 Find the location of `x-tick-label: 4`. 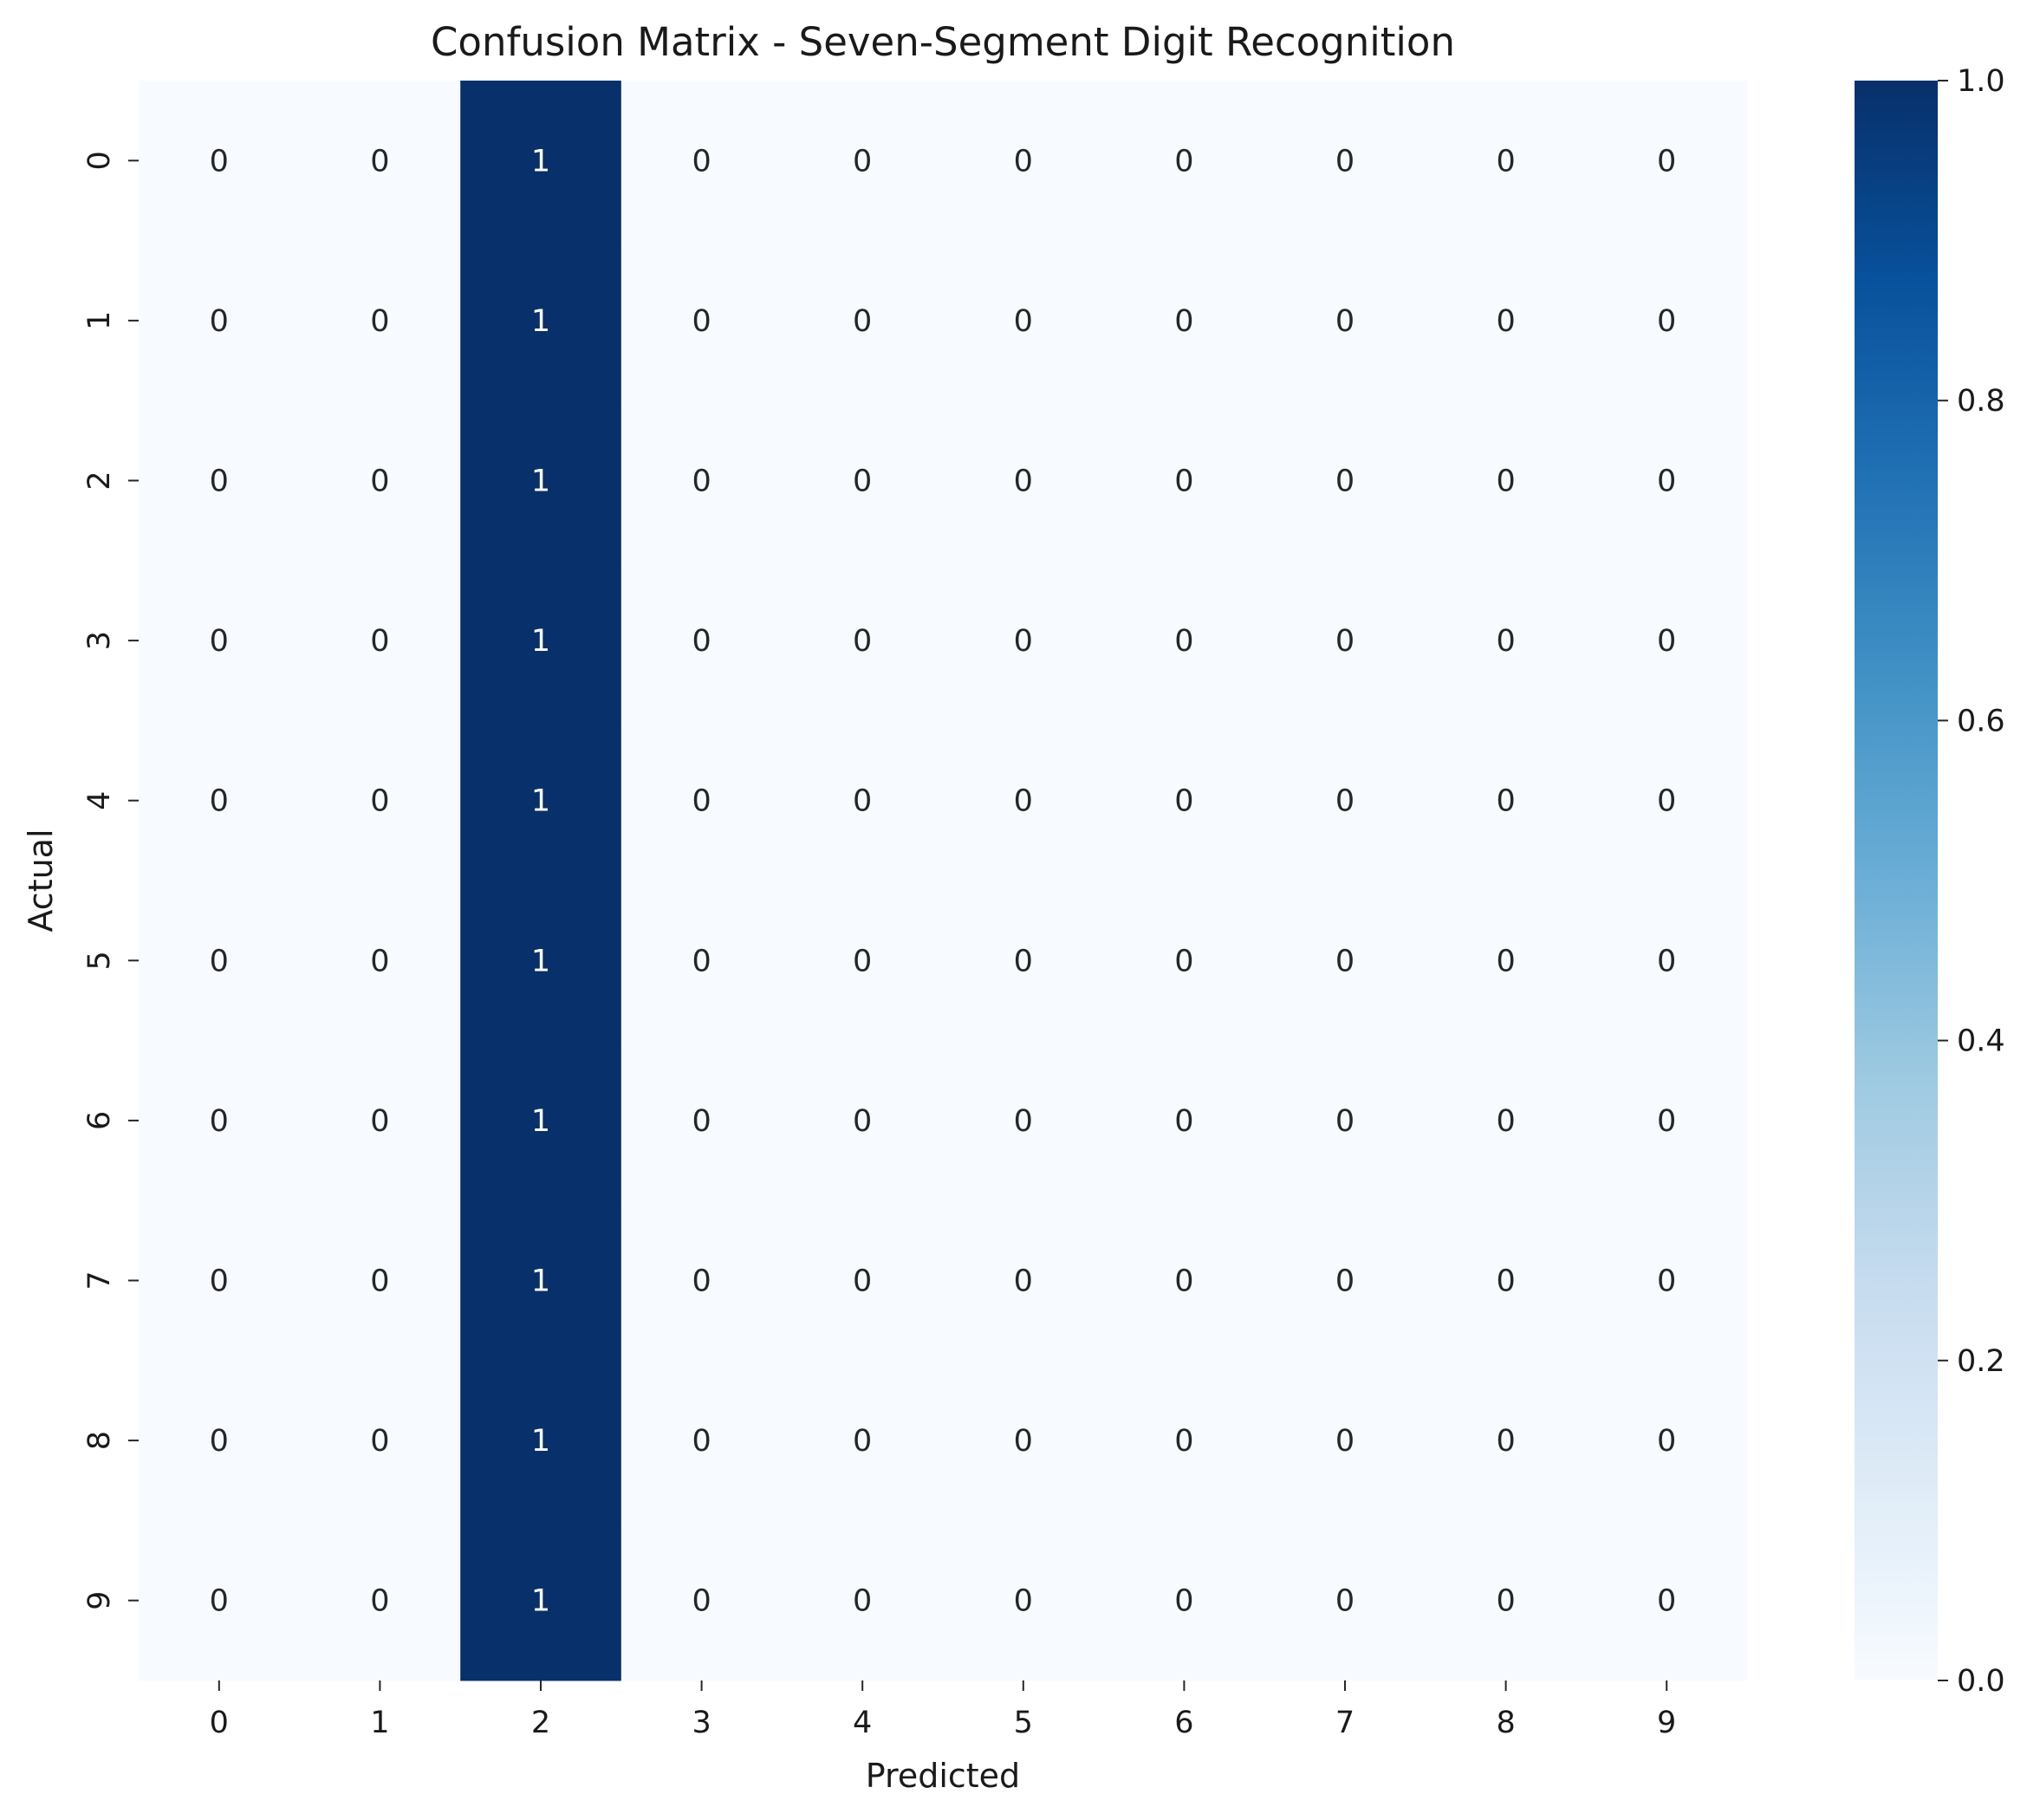

x-tick-label: 4 is located at coordinates (862, 1723).